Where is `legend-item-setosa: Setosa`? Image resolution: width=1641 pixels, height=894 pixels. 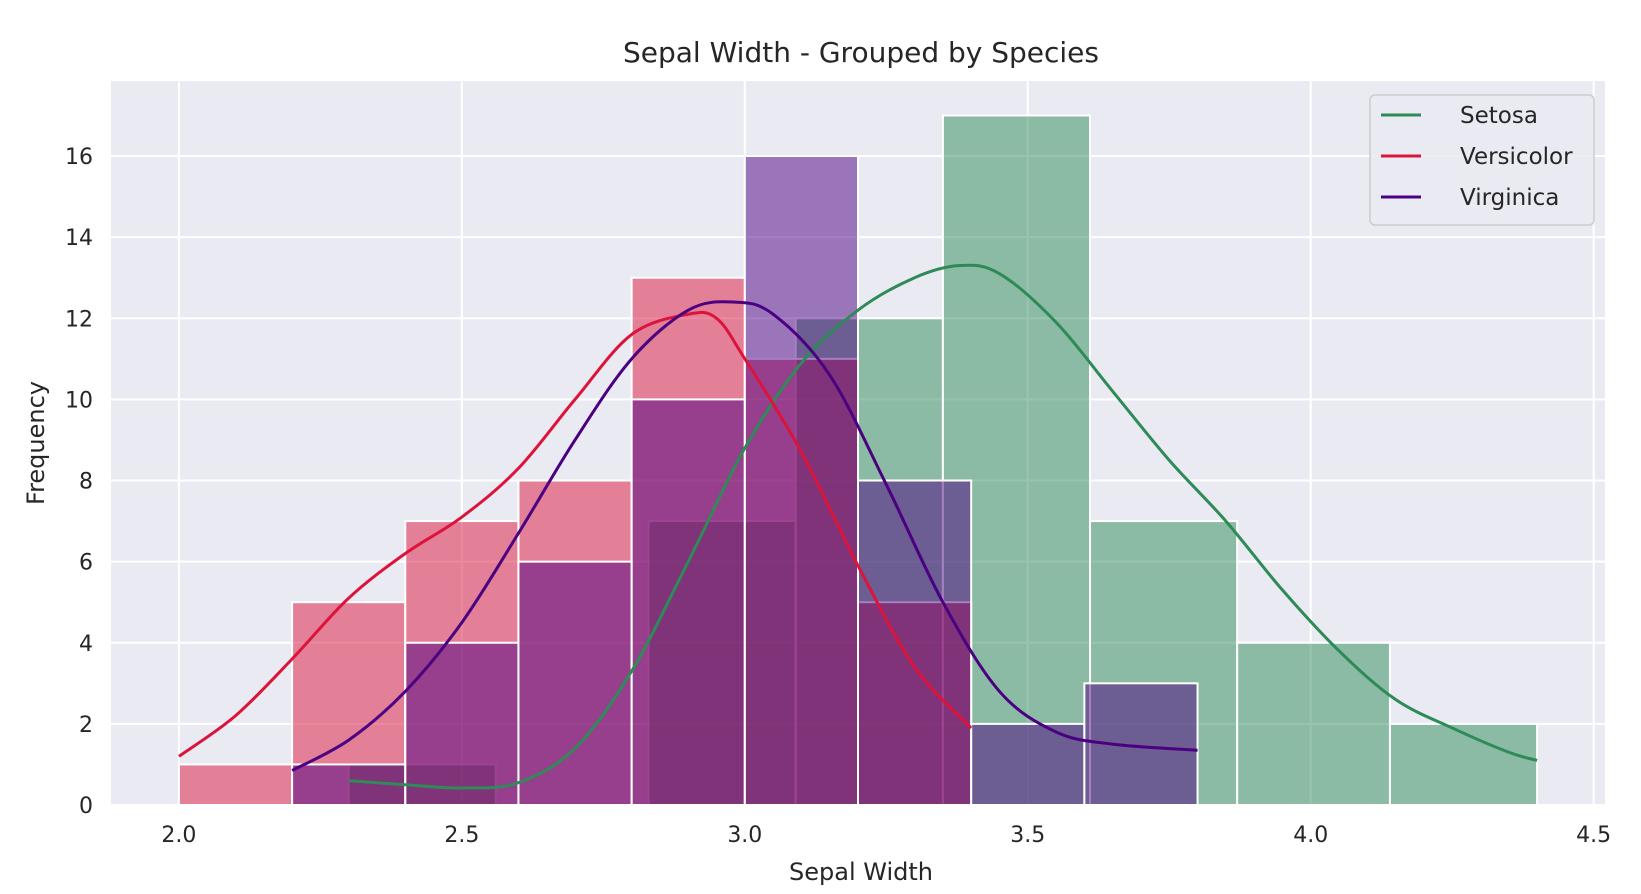
legend-item-setosa: Setosa is located at coordinates (1459, 116).